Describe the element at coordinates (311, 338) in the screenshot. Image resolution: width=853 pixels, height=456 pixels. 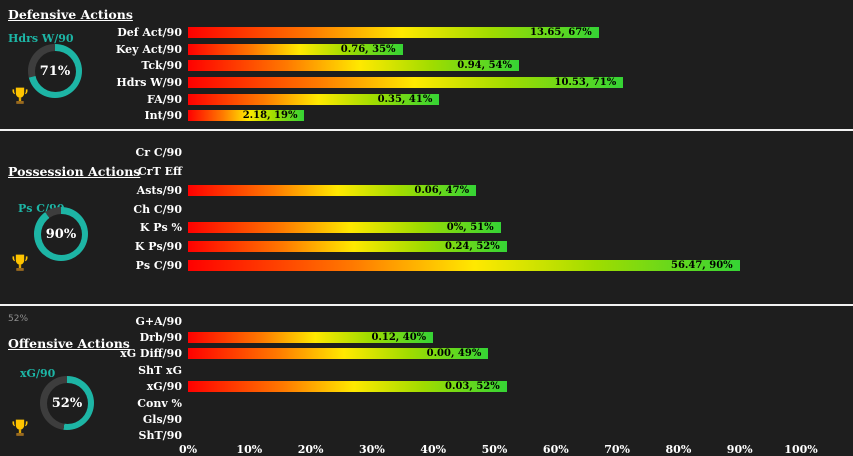
I see `bar: 0.12, 40%` at that location.